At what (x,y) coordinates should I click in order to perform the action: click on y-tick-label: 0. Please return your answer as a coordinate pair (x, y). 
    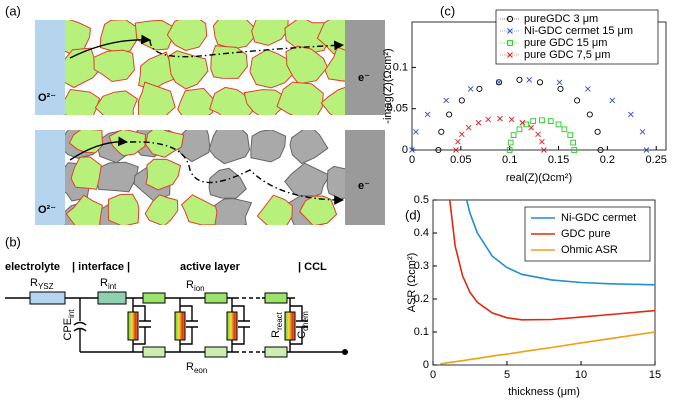
    Looking at the image, I should click on (426, 365).